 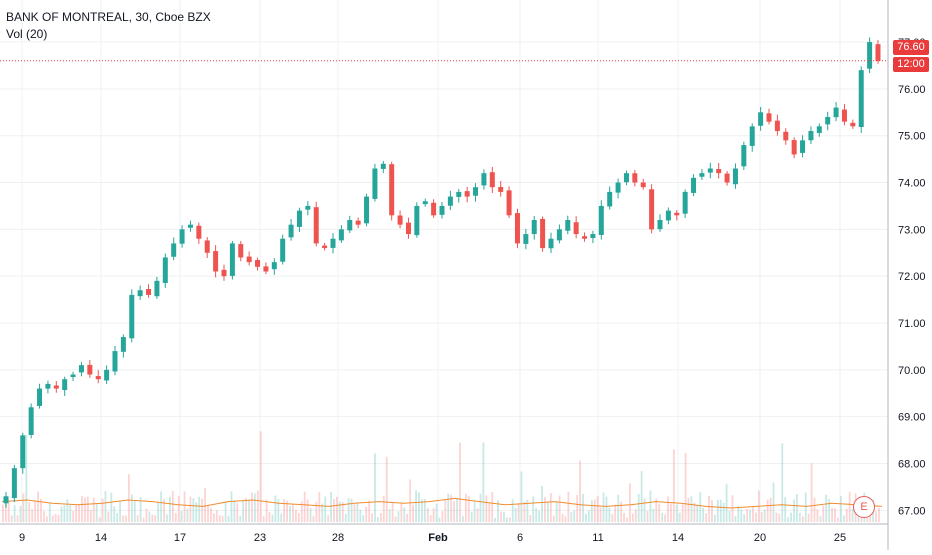 What do you see at coordinates (27, 34) in the screenshot?
I see `volume-legend: Vol (20)` at bounding box center [27, 34].